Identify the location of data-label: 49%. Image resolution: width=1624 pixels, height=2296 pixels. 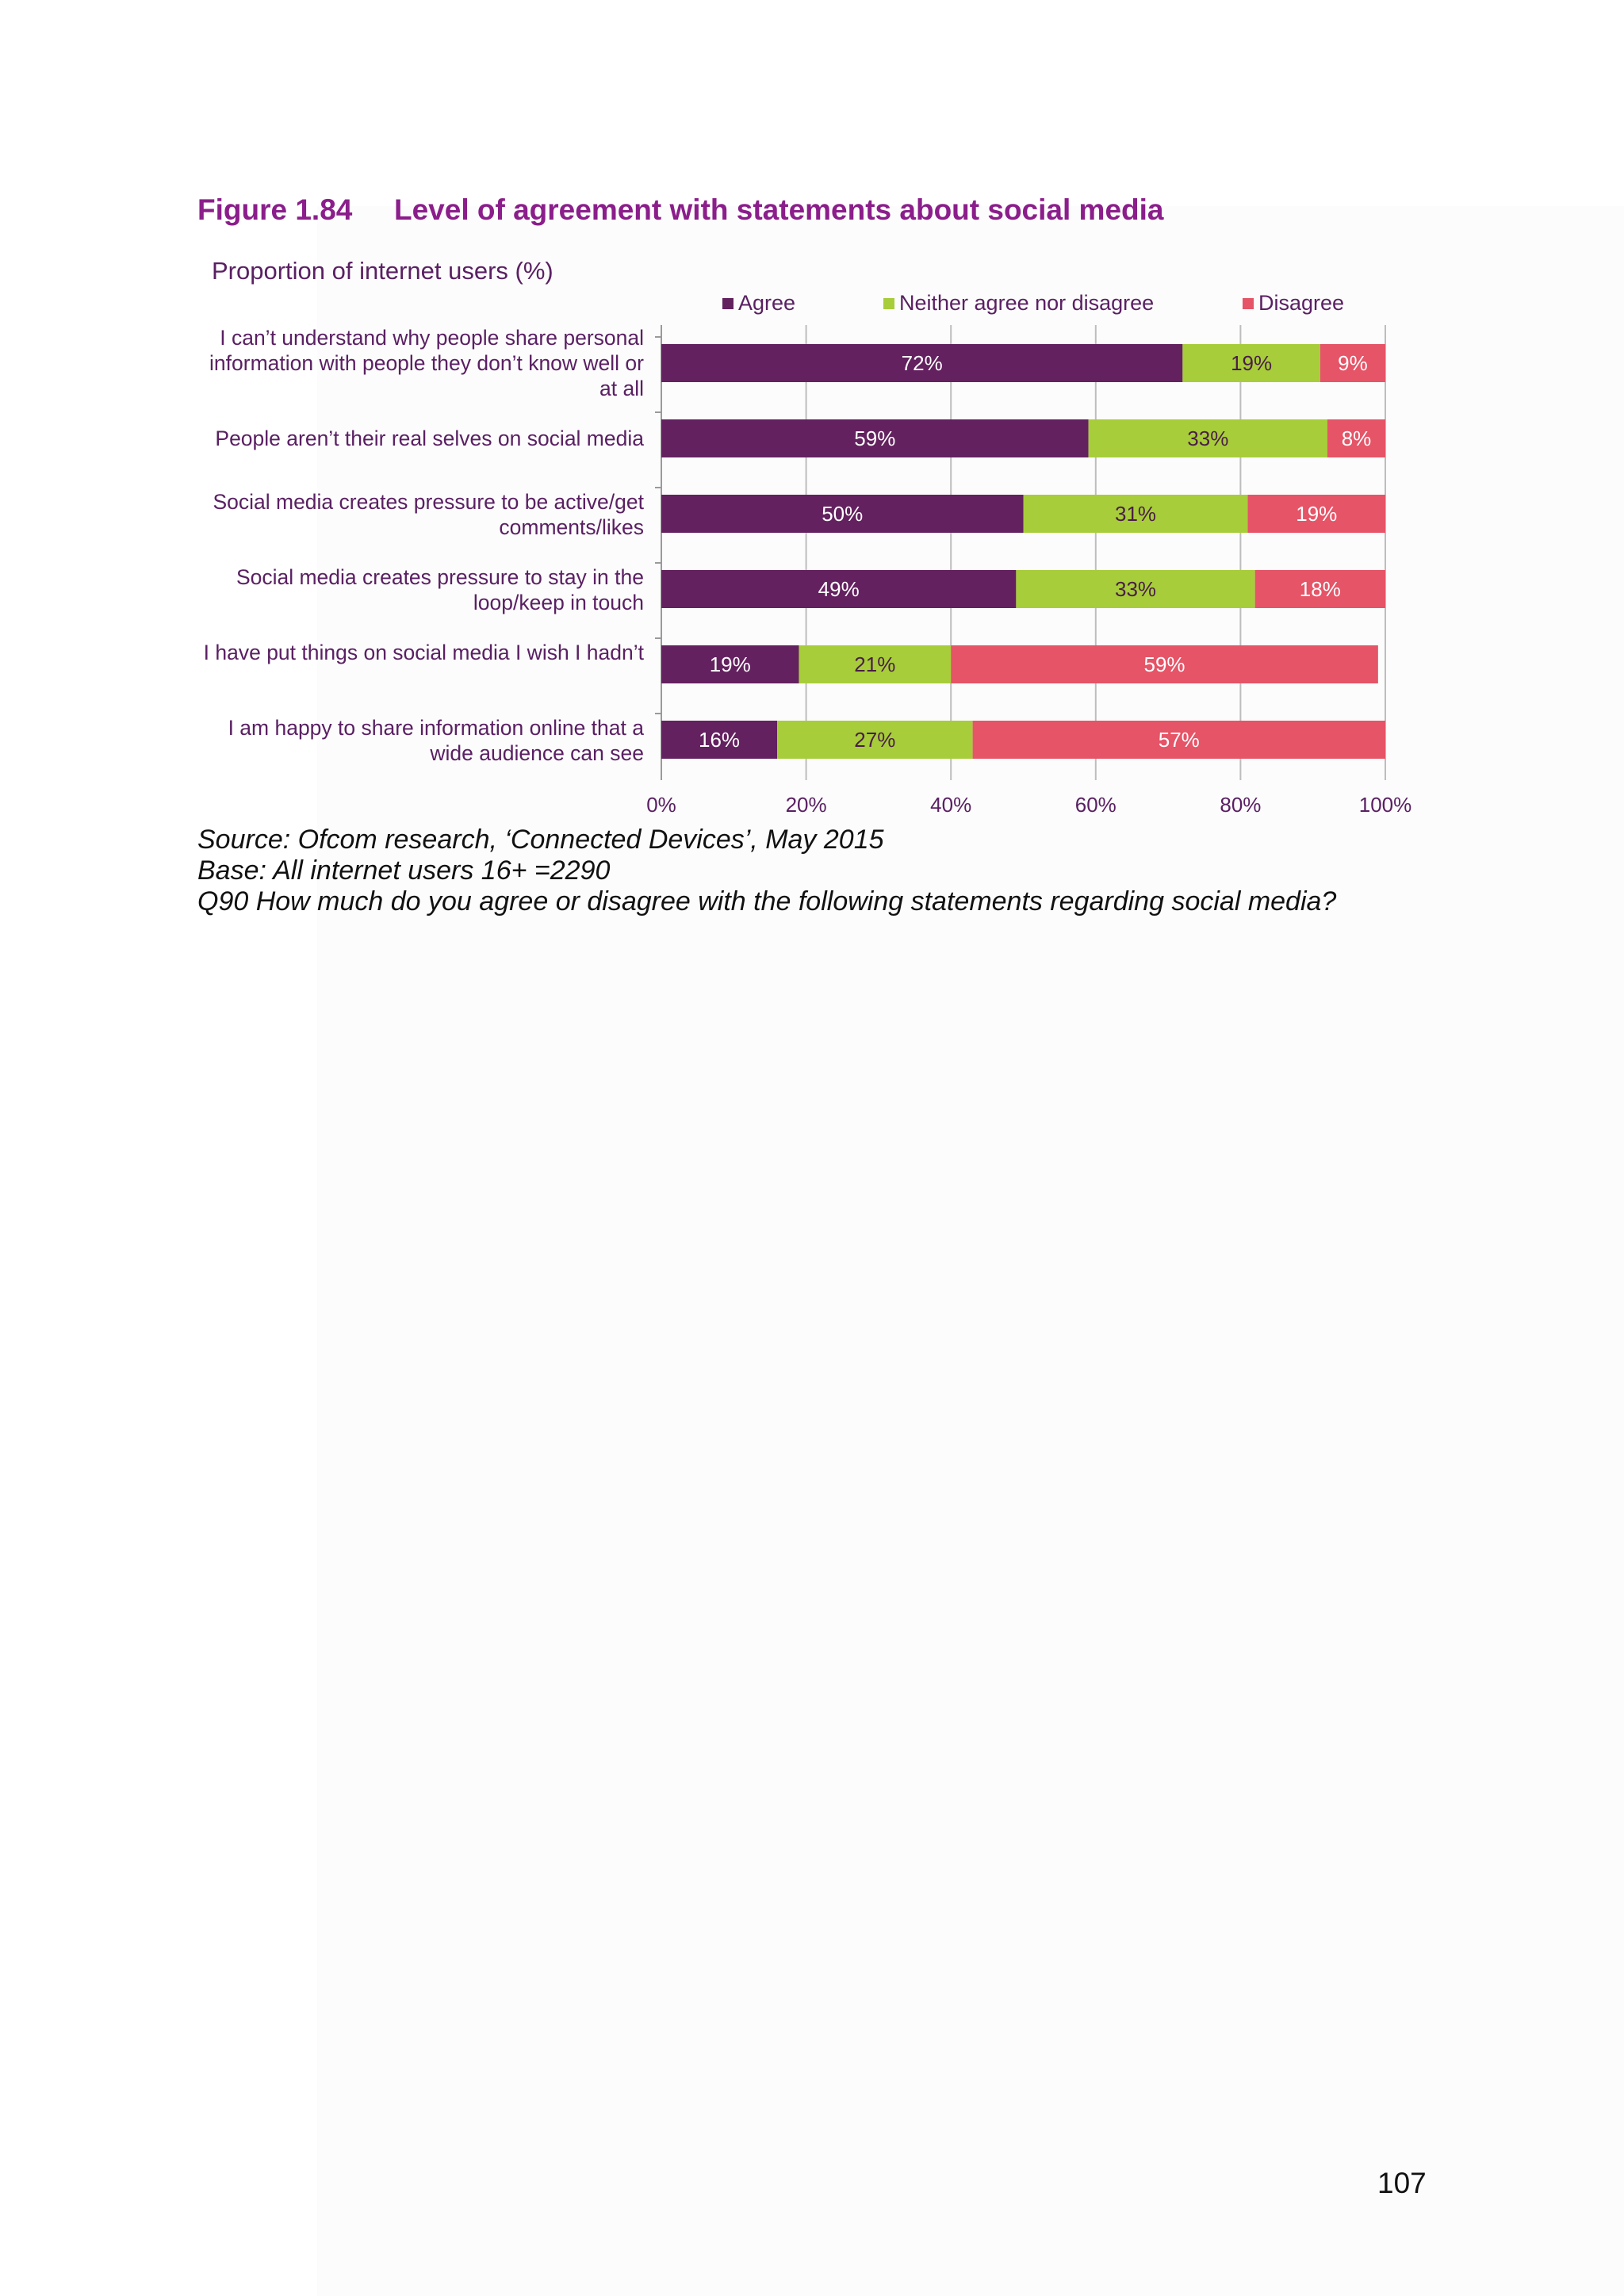
(839, 589).